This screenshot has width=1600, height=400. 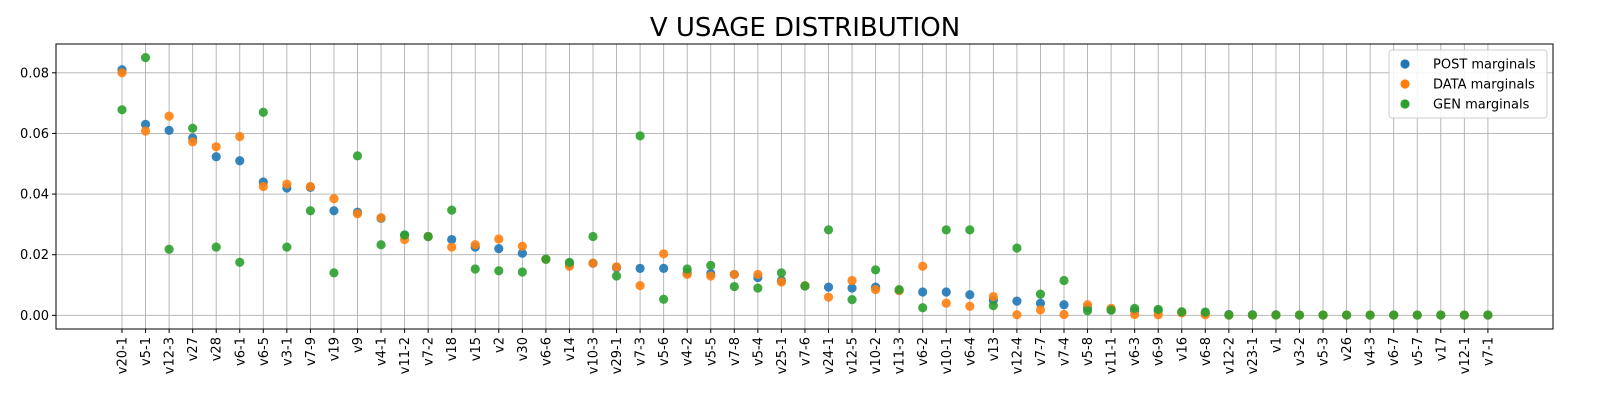 What do you see at coordinates (994, 349) in the screenshot?
I see `x-tick-label: v13` at bounding box center [994, 349].